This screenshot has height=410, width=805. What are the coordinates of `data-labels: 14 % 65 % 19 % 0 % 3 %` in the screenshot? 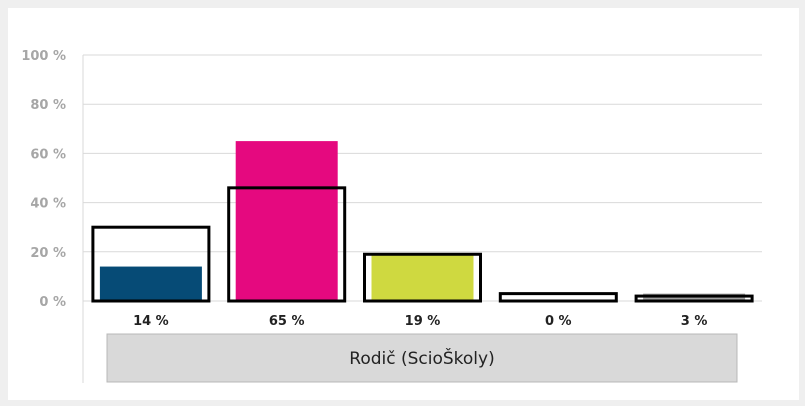 It's located at (420, 321).